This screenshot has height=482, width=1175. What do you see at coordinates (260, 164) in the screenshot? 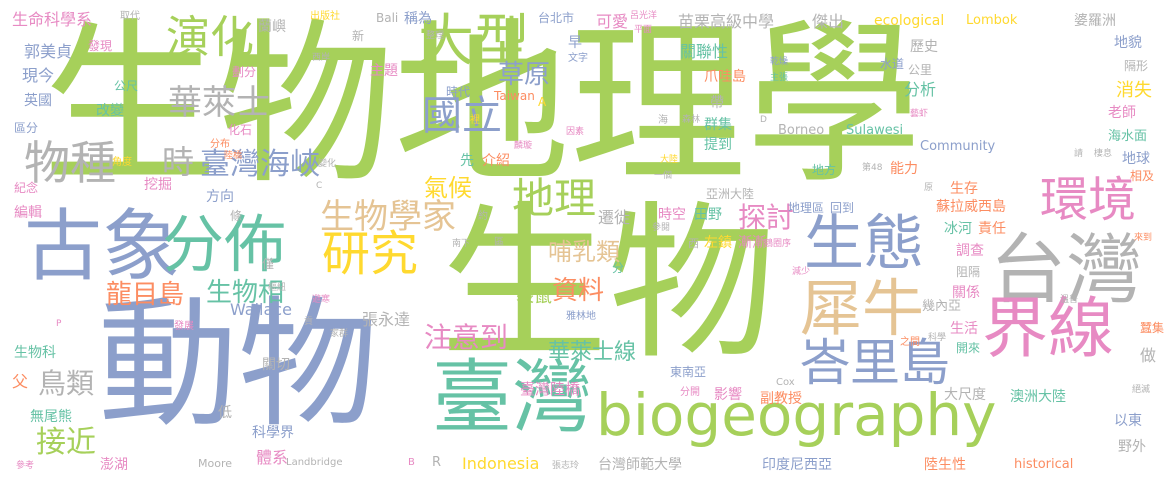
I see `word-taiwan-haixia: 臺灣海峽` at bounding box center [260, 164].